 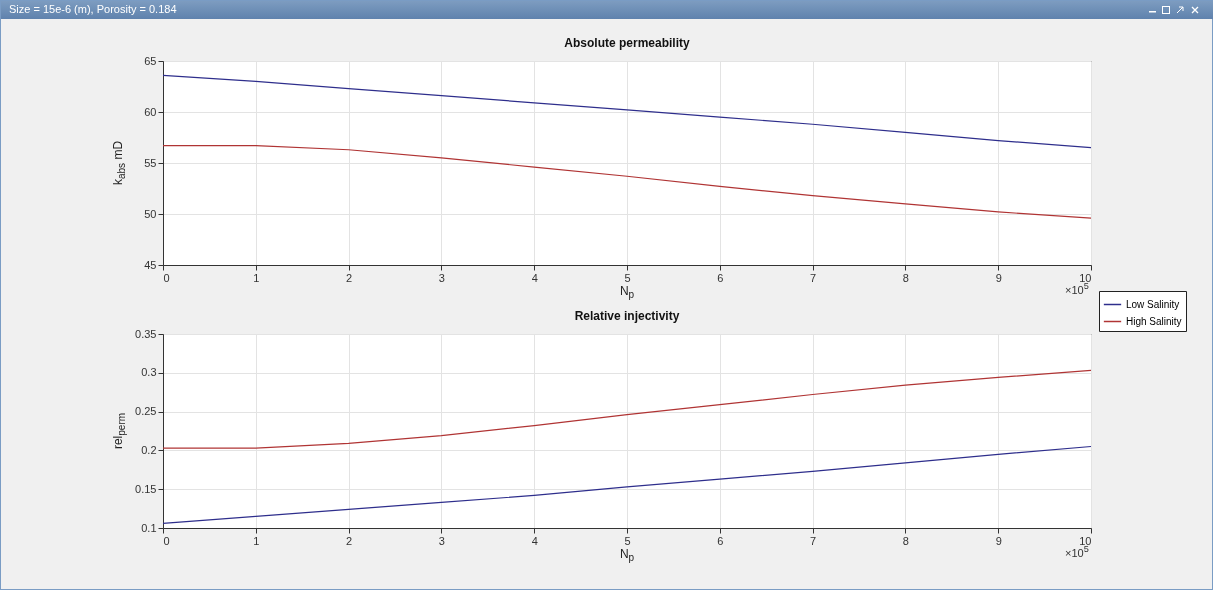 I want to click on y-tick-label: 60, so click(x=150, y=111).